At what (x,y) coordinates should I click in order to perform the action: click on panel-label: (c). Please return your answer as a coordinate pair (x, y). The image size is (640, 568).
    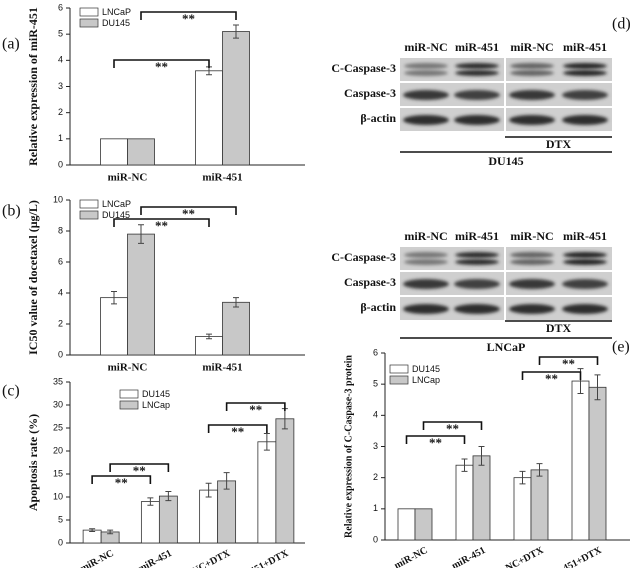
    Looking at the image, I should click on (11, 391).